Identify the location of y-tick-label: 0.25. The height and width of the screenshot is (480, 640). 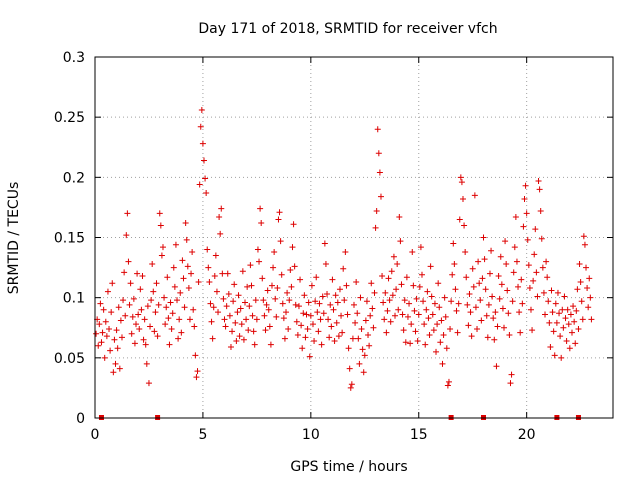
(69, 118).